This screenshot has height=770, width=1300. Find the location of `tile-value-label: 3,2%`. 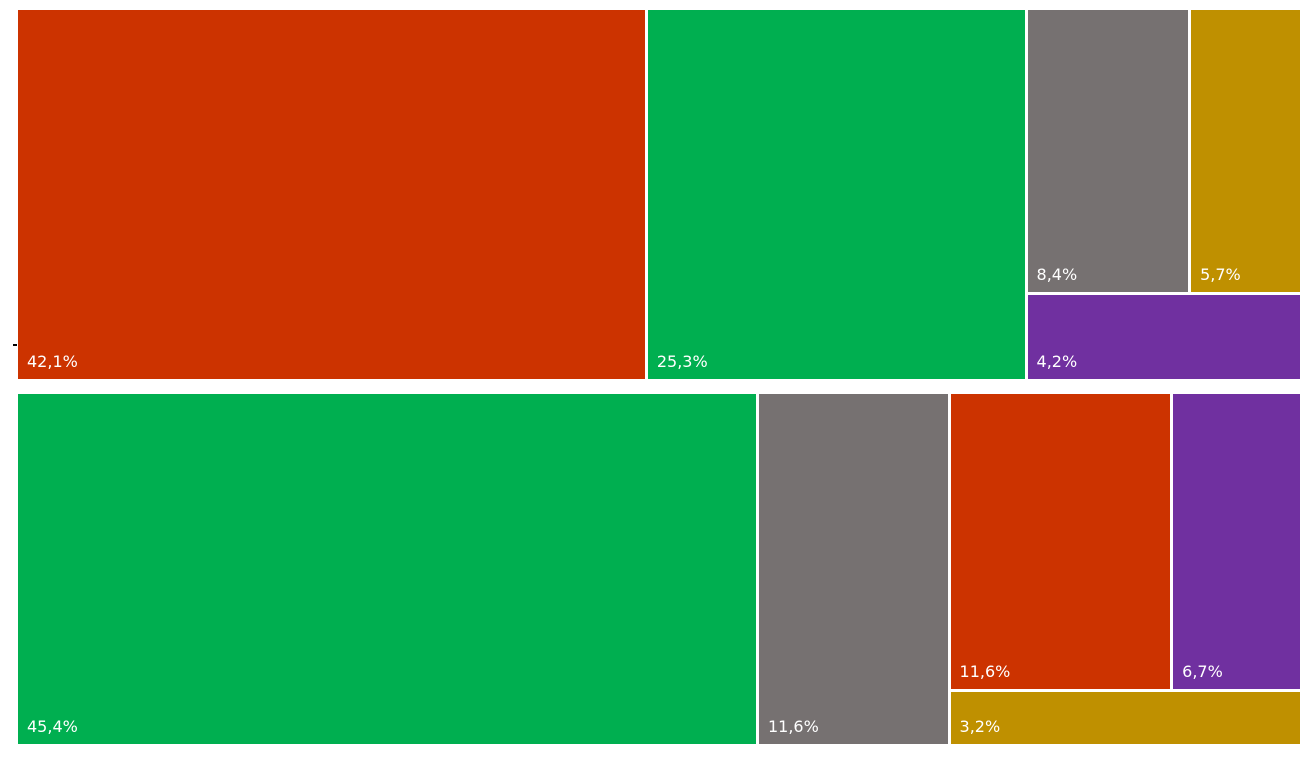

tile-value-label: 3,2% is located at coordinates (980, 726).